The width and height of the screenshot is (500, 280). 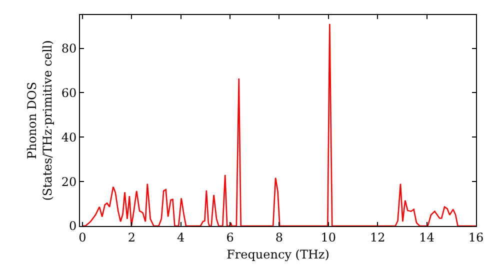 I want to click on x-tick-label: 6, so click(x=230, y=237).